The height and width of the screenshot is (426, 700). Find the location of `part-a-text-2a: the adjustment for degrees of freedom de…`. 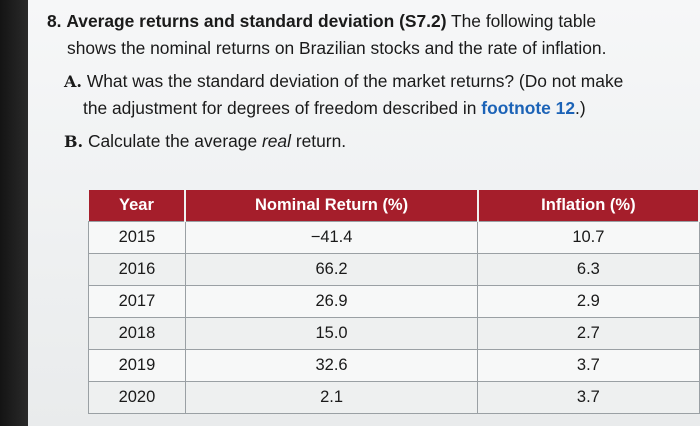

part-a-text-2a: the adjustment for degrees of freedom de… is located at coordinates (280, 108).